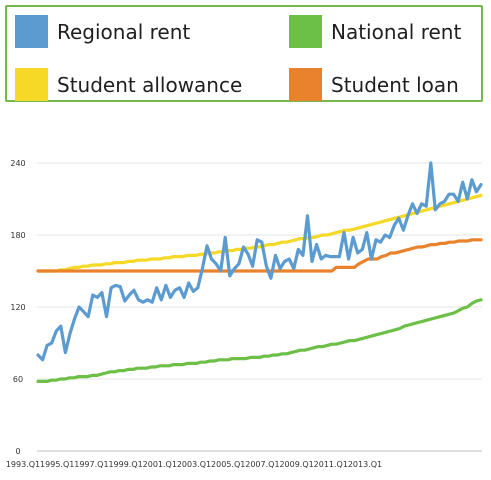 The image size is (491, 480). What do you see at coordinates (23, 464) in the screenshot?
I see `x-tick-label: 1993.Q1` at bounding box center [23, 464].